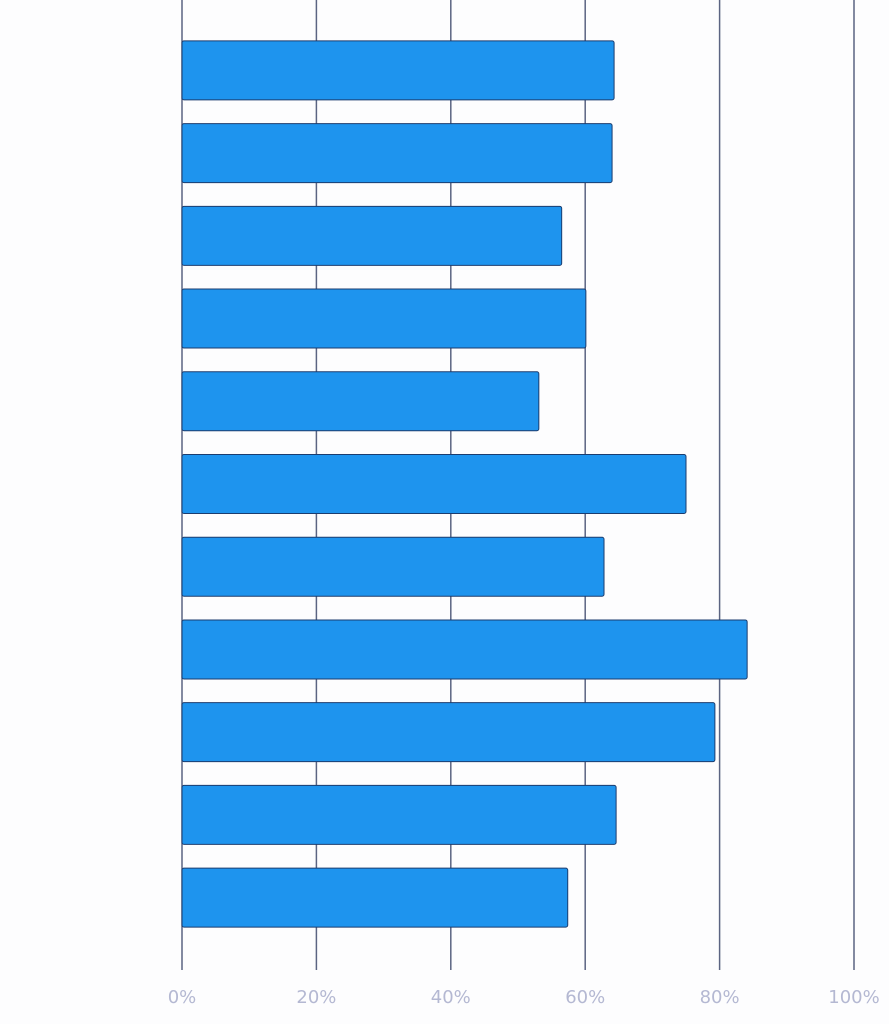  What do you see at coordinates (853, 997) in the screenshot?
I see `x-tick-label: 100%` at bounding box center [853, 997].